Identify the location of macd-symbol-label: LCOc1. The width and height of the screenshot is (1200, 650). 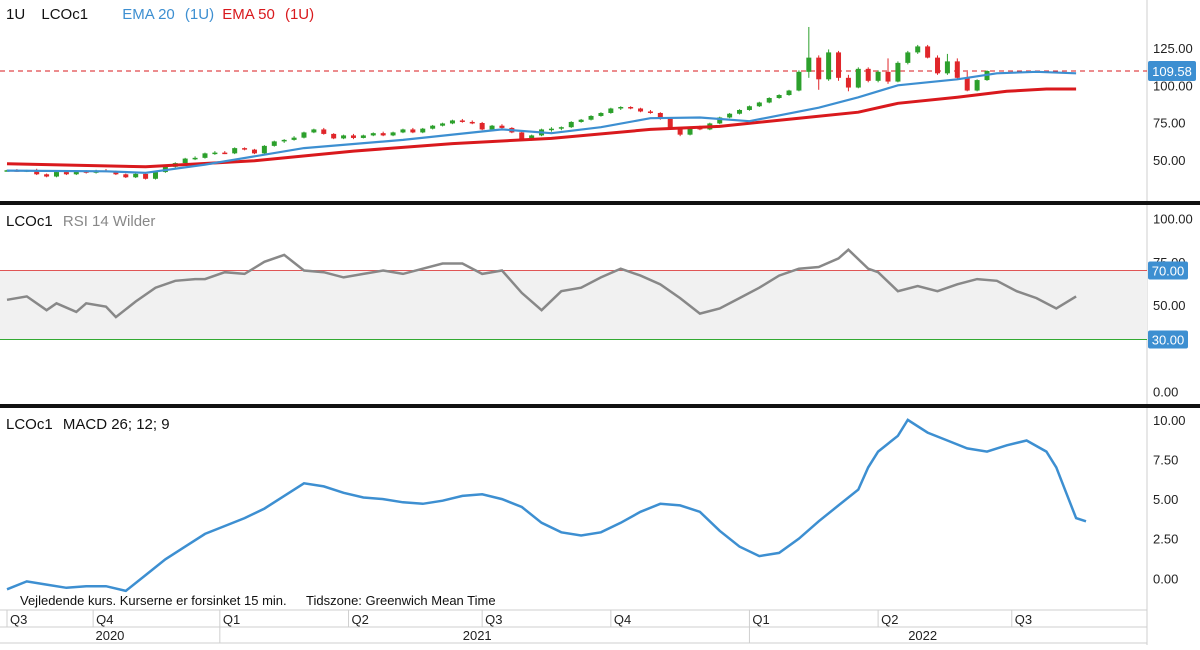
(29, 424).